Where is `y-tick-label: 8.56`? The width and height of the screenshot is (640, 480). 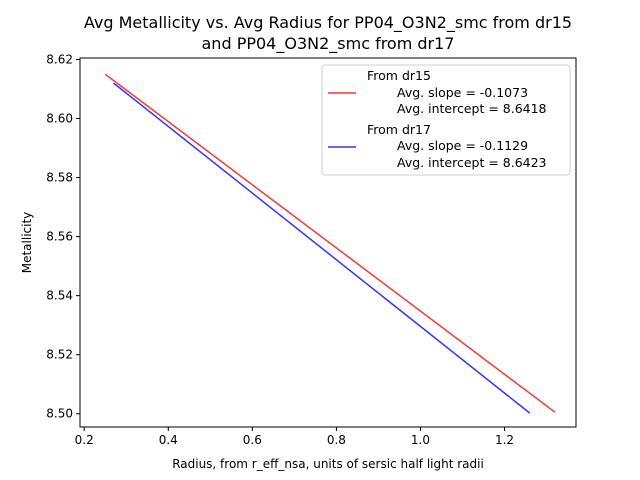 y-tick-label: 8.56 is located at coordinates (59, 237).